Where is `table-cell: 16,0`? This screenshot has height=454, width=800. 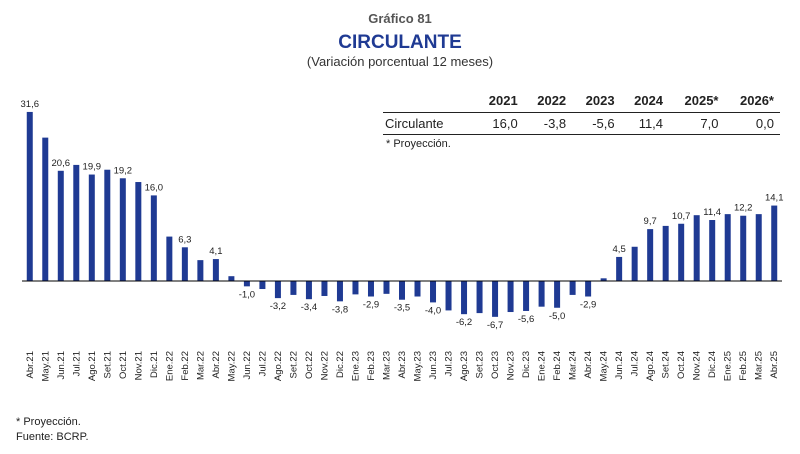 table-cell: 16,0 is located at coordinates (499, 123).